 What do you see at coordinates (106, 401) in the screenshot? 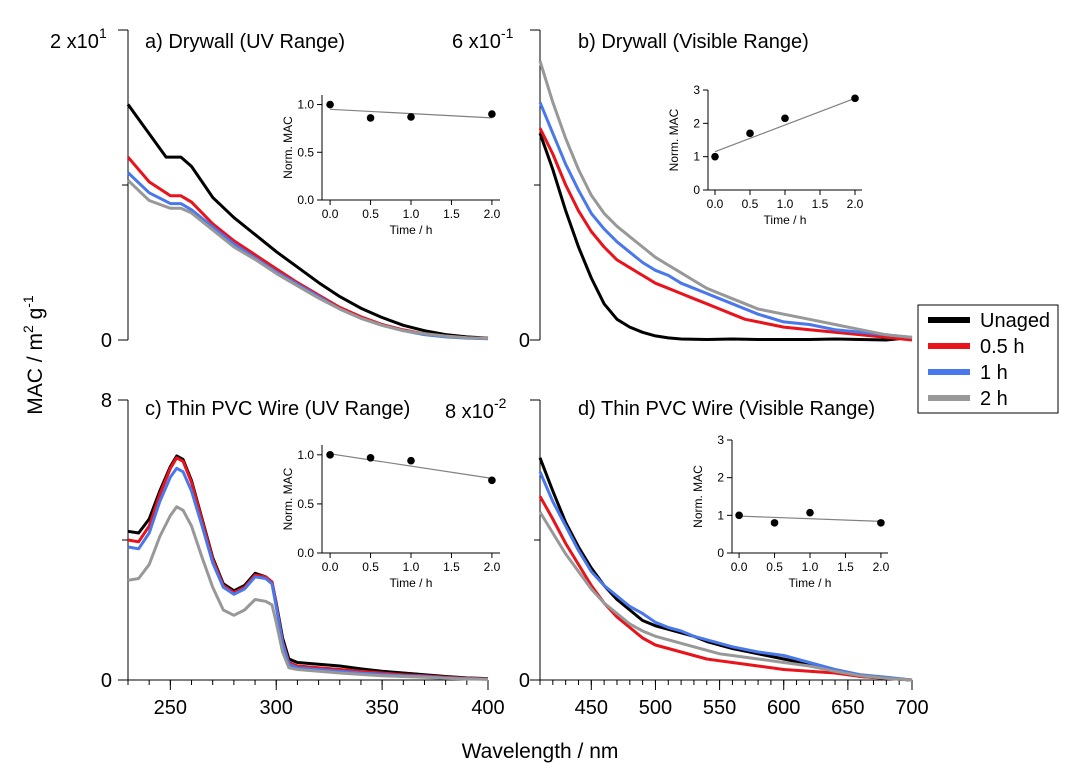
I see `panel-c-y-tick-label-top: 8` at bounding box center [106, 401].